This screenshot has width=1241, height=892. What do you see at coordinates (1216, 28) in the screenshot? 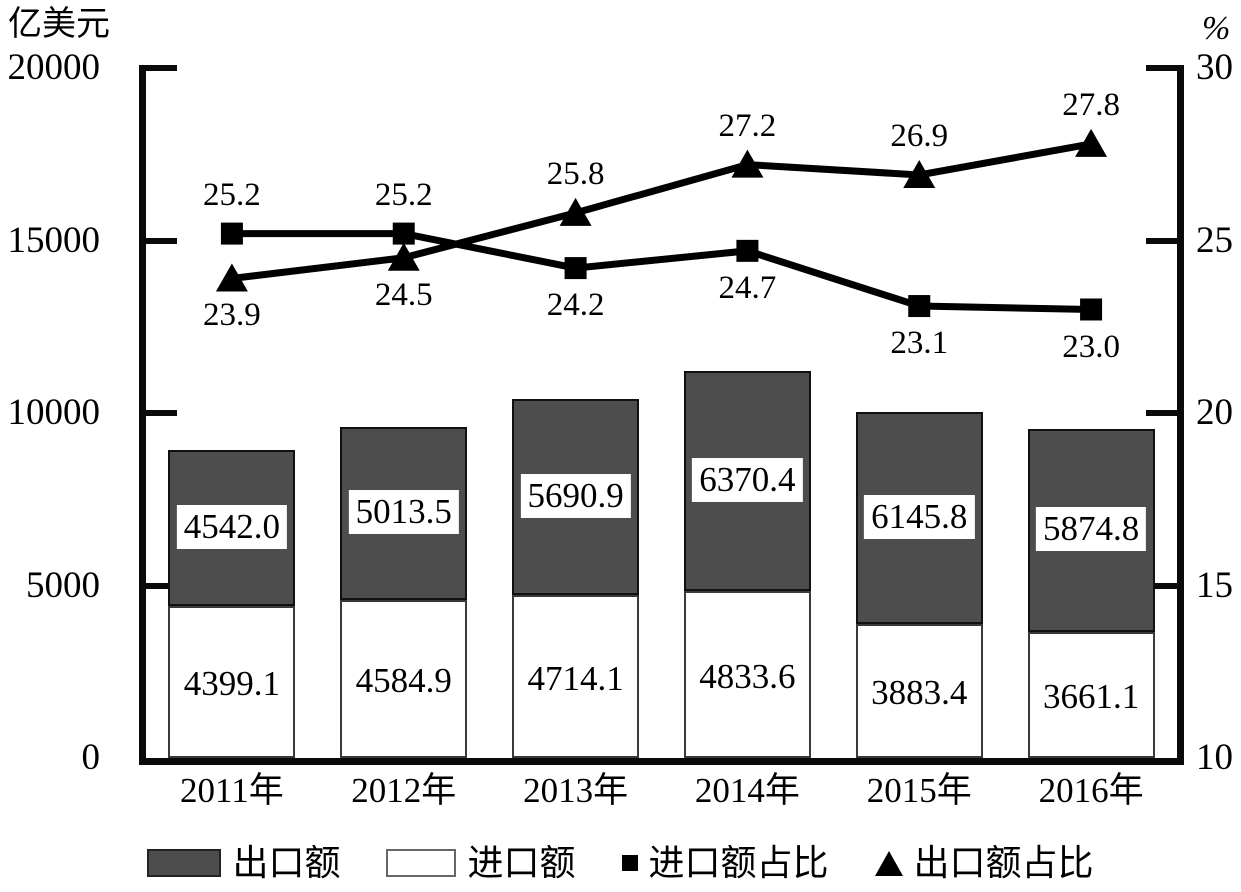
I see `right-axis-title: %` at bounding box center [1216, 28].